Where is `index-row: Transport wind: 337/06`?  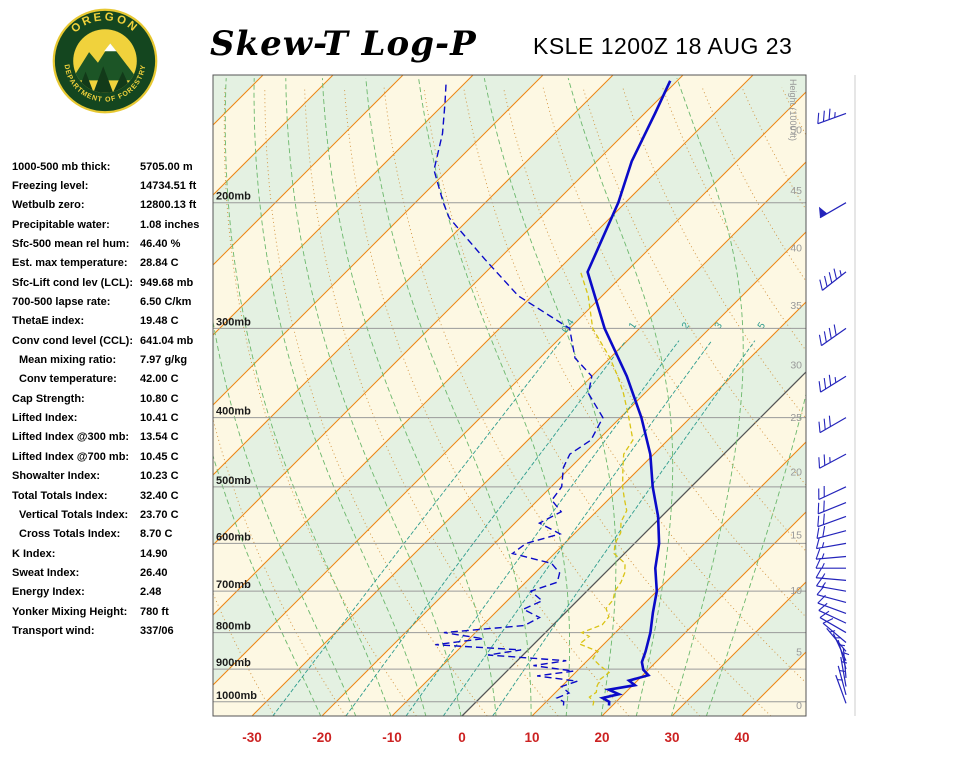 index-row: Transport wind: 337/06 is located at coordinates (113, 630).